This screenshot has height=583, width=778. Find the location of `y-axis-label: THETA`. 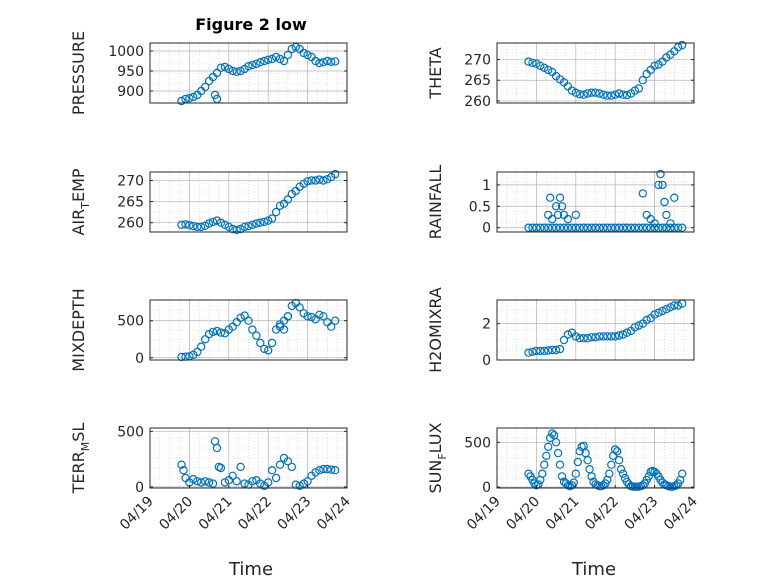

y-axis-label: THETA is located at coordinates (435, 73).